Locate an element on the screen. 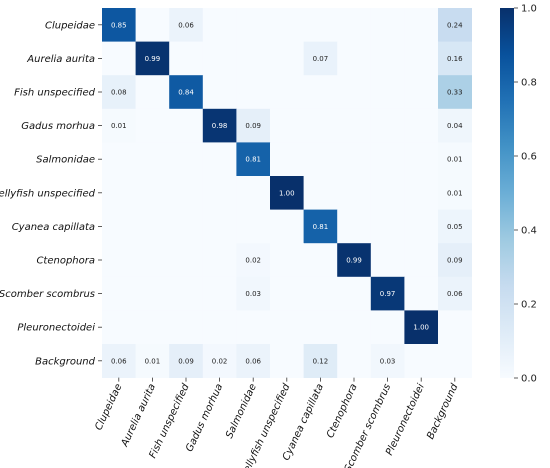  row-label: Salmonidae is located at coordinates (65, 160).